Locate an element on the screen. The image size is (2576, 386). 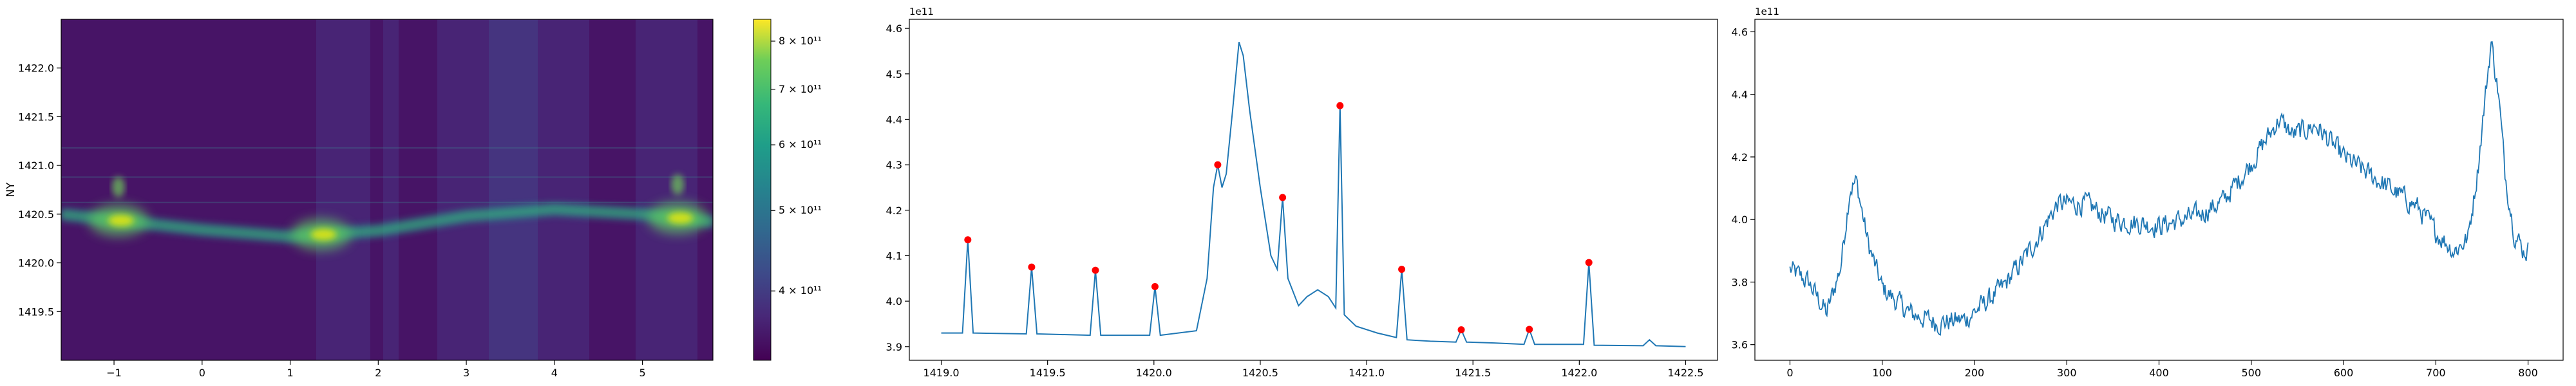
colorbar-gradient is located at coordinates (762, 189).